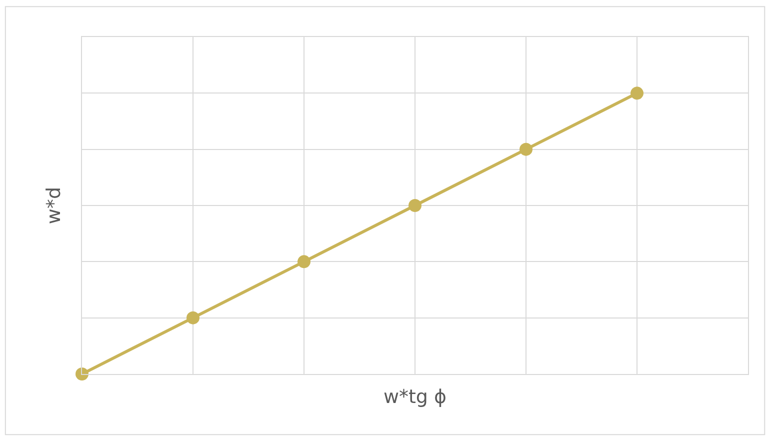  I want to click on y-axis-title: w*d, so click(53, 205).